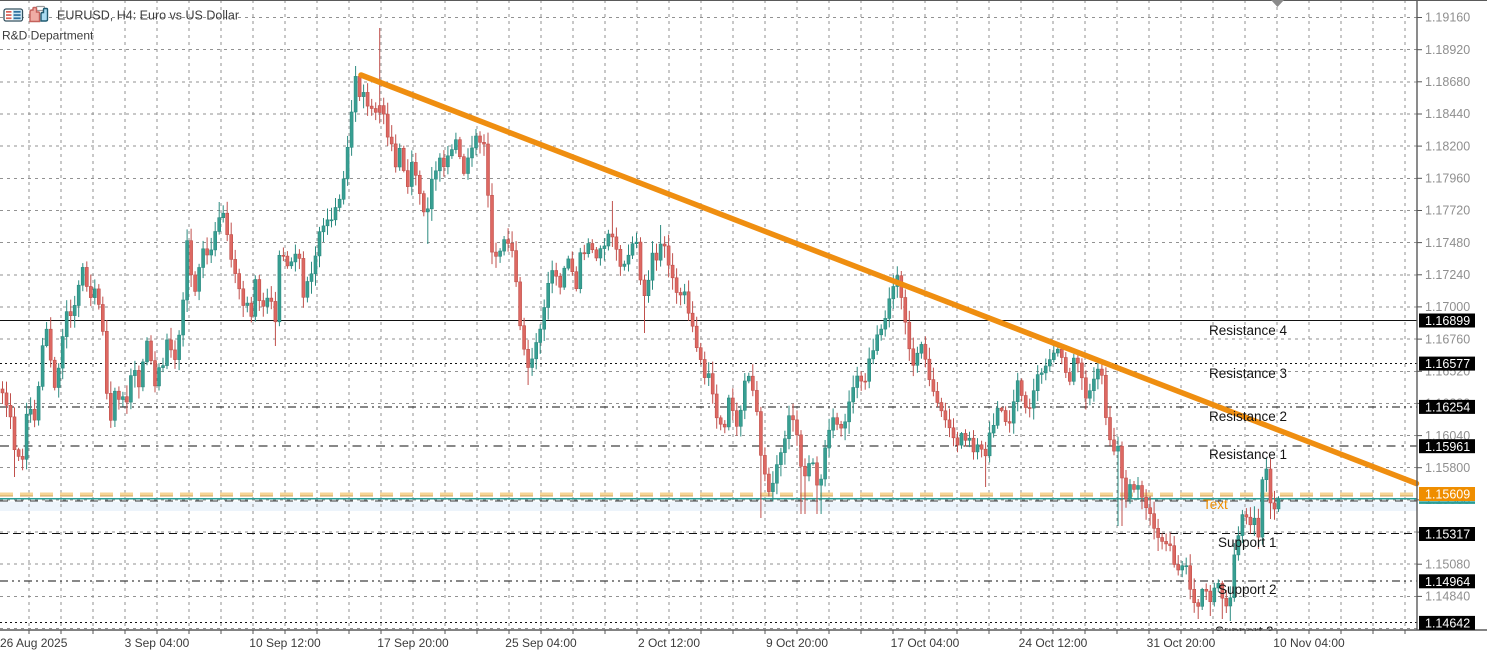 This screenshot has height=650, width=1487. I want to click on svg-text: 1.19160, so click(1447, 18).